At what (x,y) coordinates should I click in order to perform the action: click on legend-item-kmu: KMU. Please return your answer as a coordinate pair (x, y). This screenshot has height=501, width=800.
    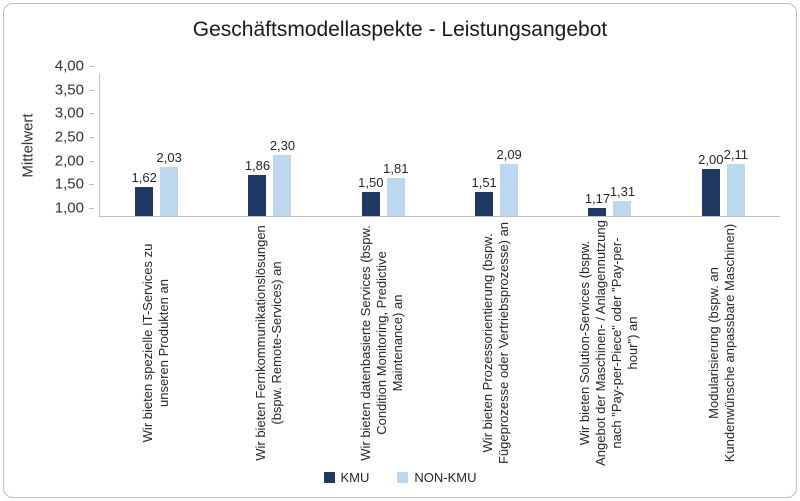
    Looking at the image, I should click on (346, 477).